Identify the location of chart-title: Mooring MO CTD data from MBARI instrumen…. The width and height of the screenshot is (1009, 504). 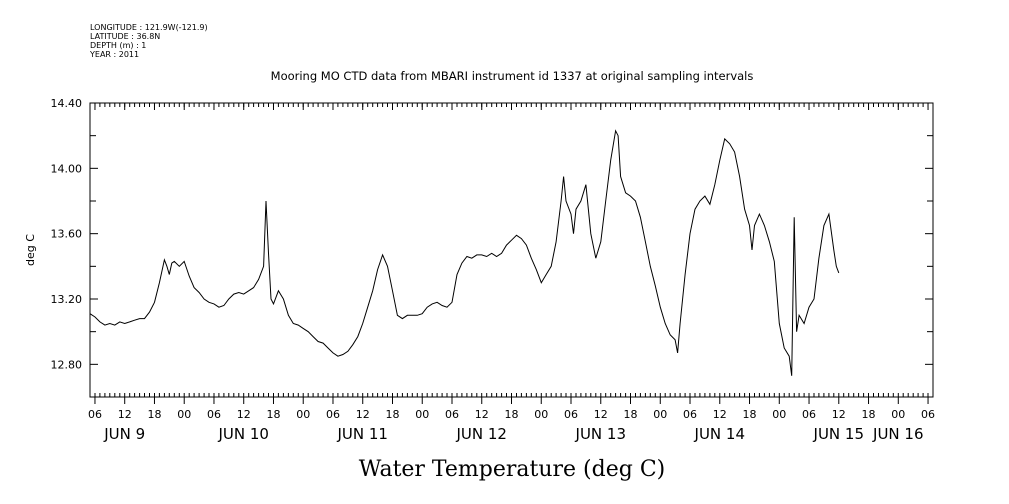
(512, 76).